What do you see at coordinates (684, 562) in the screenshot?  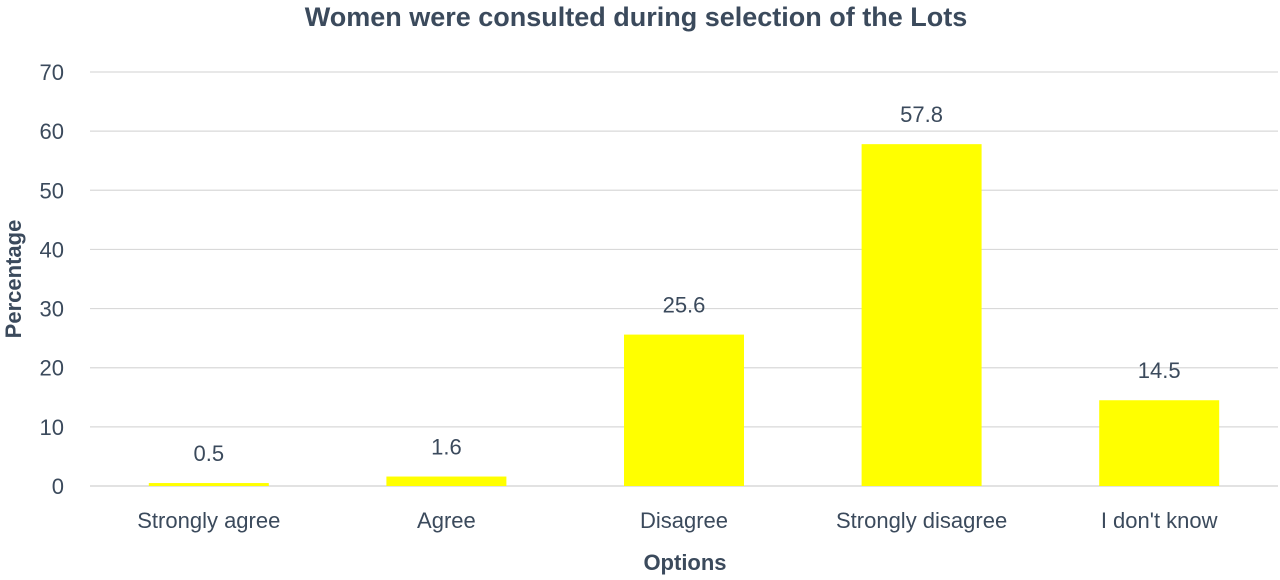 I see `x-axis-title: Options` at bounding box center [684, 562].